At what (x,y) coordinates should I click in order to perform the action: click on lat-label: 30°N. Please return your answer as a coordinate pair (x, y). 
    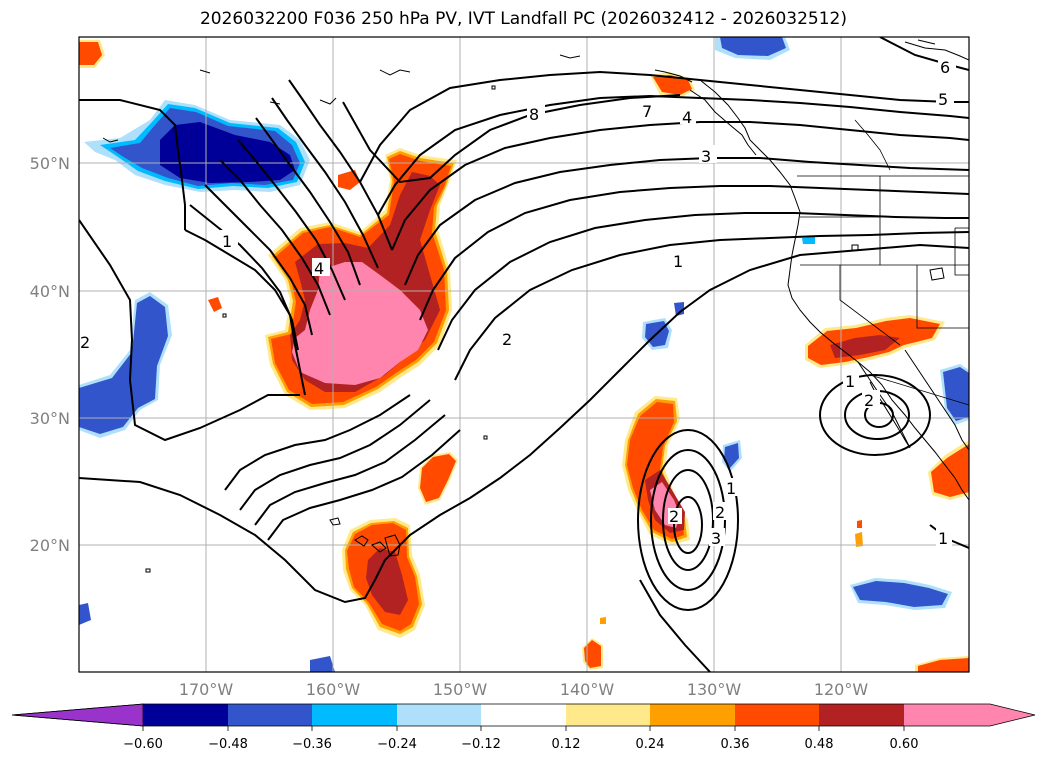
    Looking at the image, I should click on (50, 418).